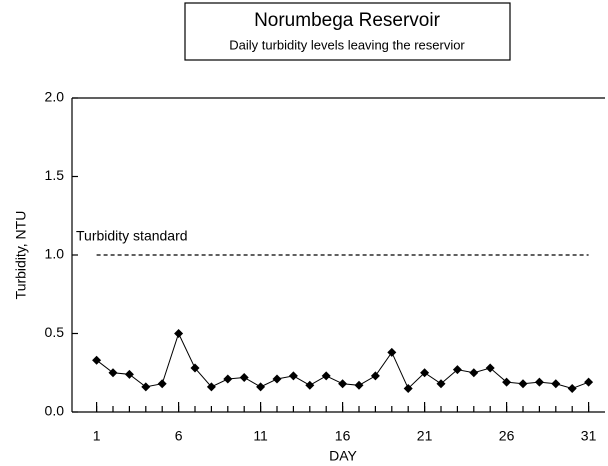 The width and height of the screenshot is (608, 466). What do you see at coordinates (425, 436) in the screenshot?
I see `x-tick-label: 21` at bounding box center [425, 436].